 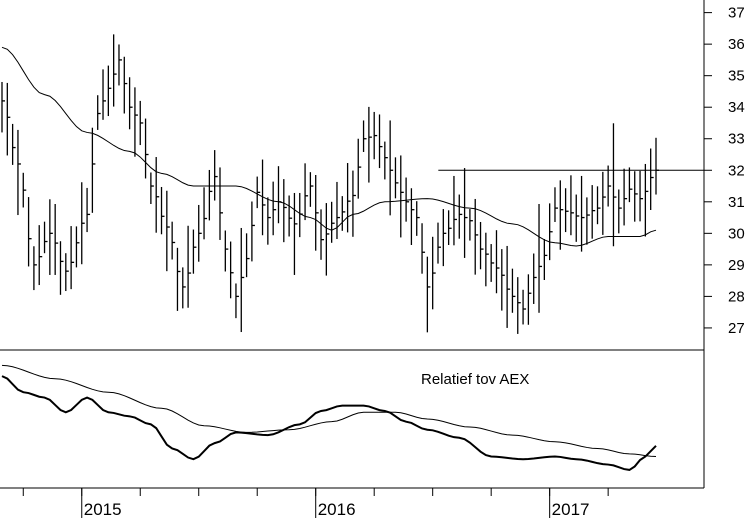 I want to click on price-y-tick-label: 31, so click(x=736, y=202).